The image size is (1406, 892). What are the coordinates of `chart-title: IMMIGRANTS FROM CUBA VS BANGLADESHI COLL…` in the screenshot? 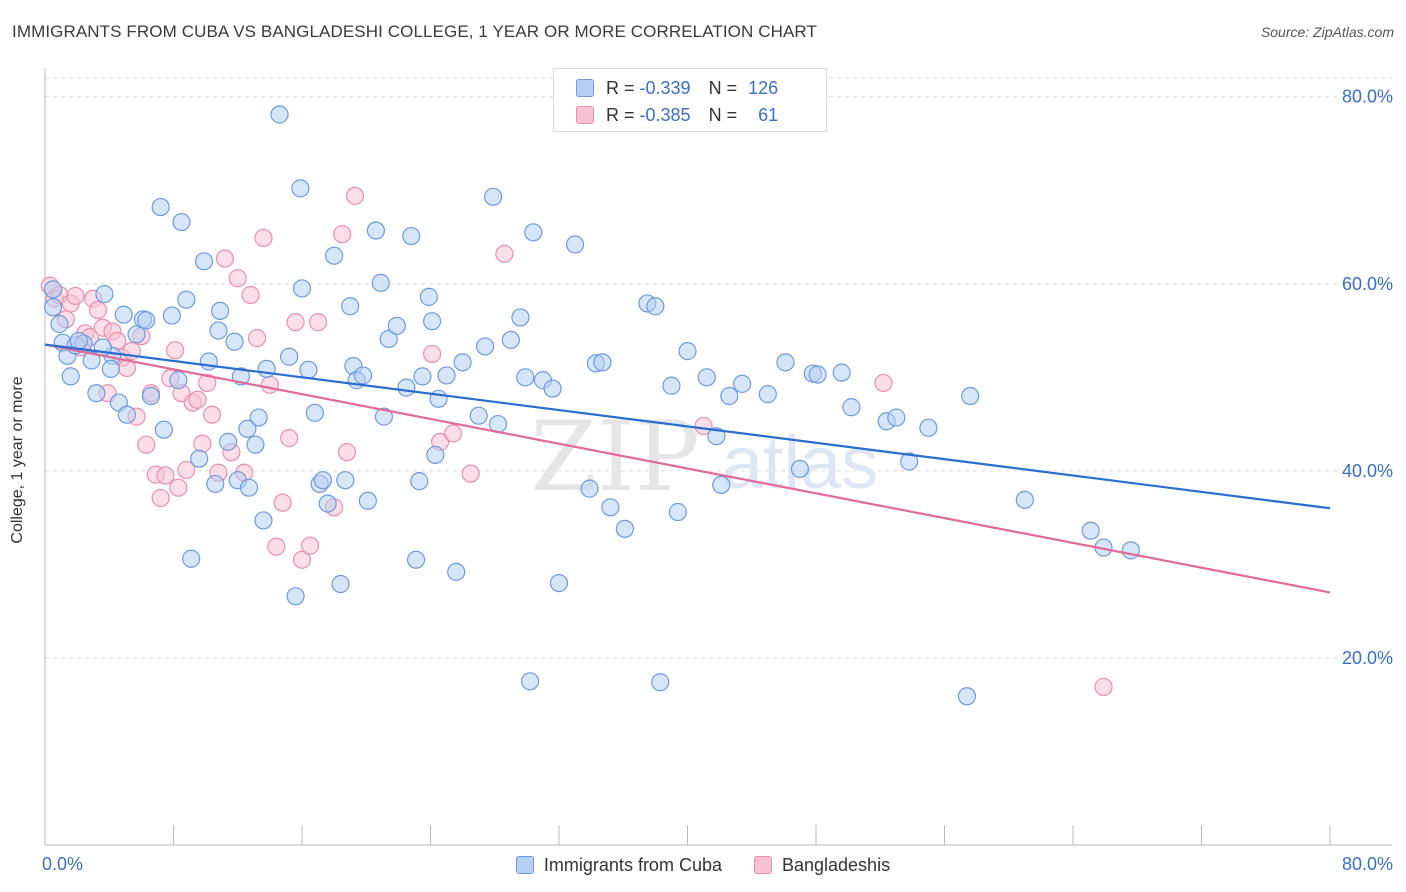 It's located at (414, 31).